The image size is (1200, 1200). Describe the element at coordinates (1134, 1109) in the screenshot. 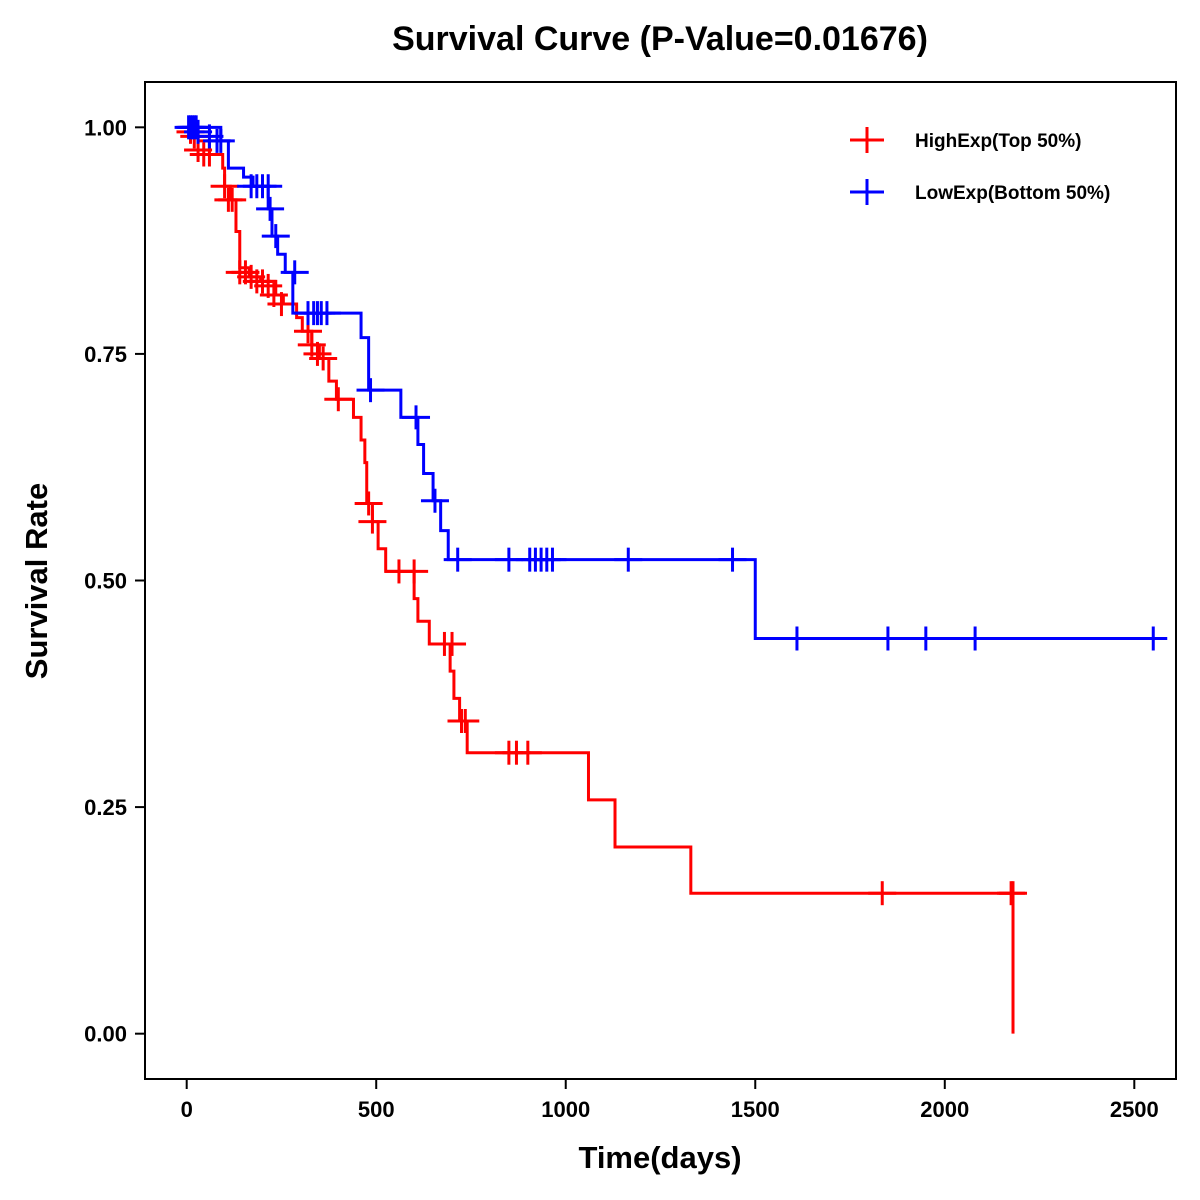

I see `x-tick-label: 2500` at that location.